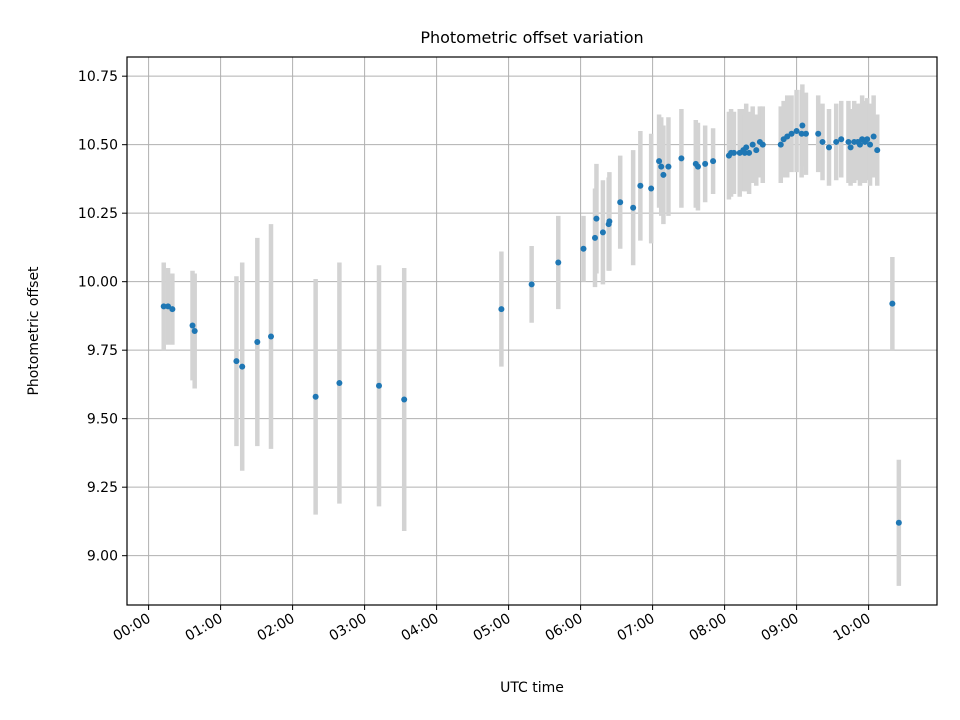 The image size is (960, 720). What do you see at coordinates (98, 214) in the screenshot?
I see `y-tick-label: 10.25` at bounding box center [98, 214].